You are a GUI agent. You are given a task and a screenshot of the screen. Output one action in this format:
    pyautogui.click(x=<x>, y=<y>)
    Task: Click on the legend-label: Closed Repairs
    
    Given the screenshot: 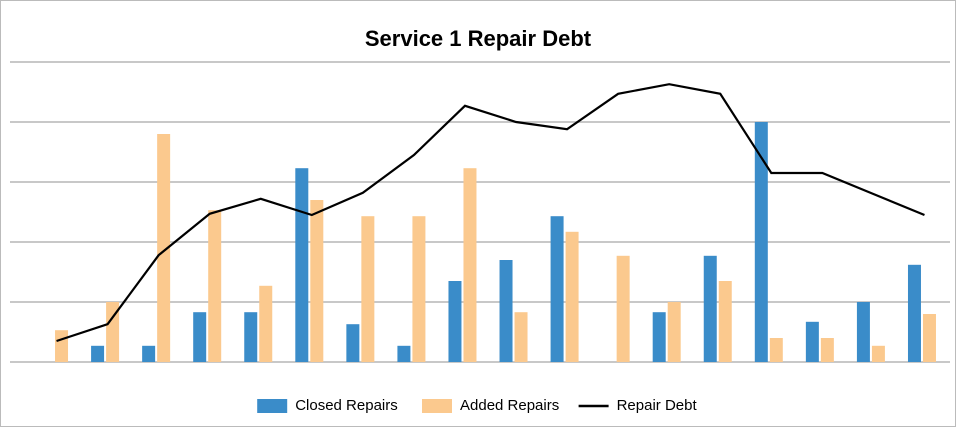 What is the action you would take?
    pyautogui.click(x=346, y=405)
    